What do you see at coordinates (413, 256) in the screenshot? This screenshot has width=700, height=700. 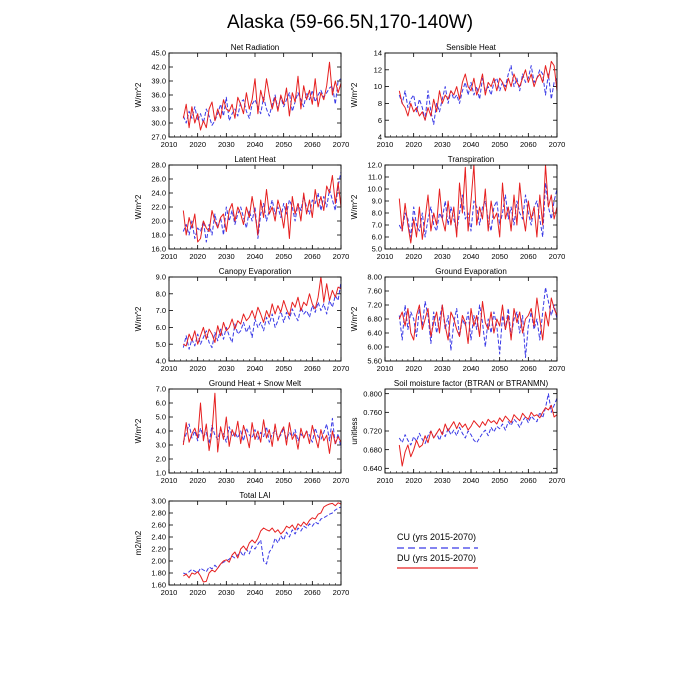 I see `chart-4-xtick-label: 2020` at bounding box center [413, 256].